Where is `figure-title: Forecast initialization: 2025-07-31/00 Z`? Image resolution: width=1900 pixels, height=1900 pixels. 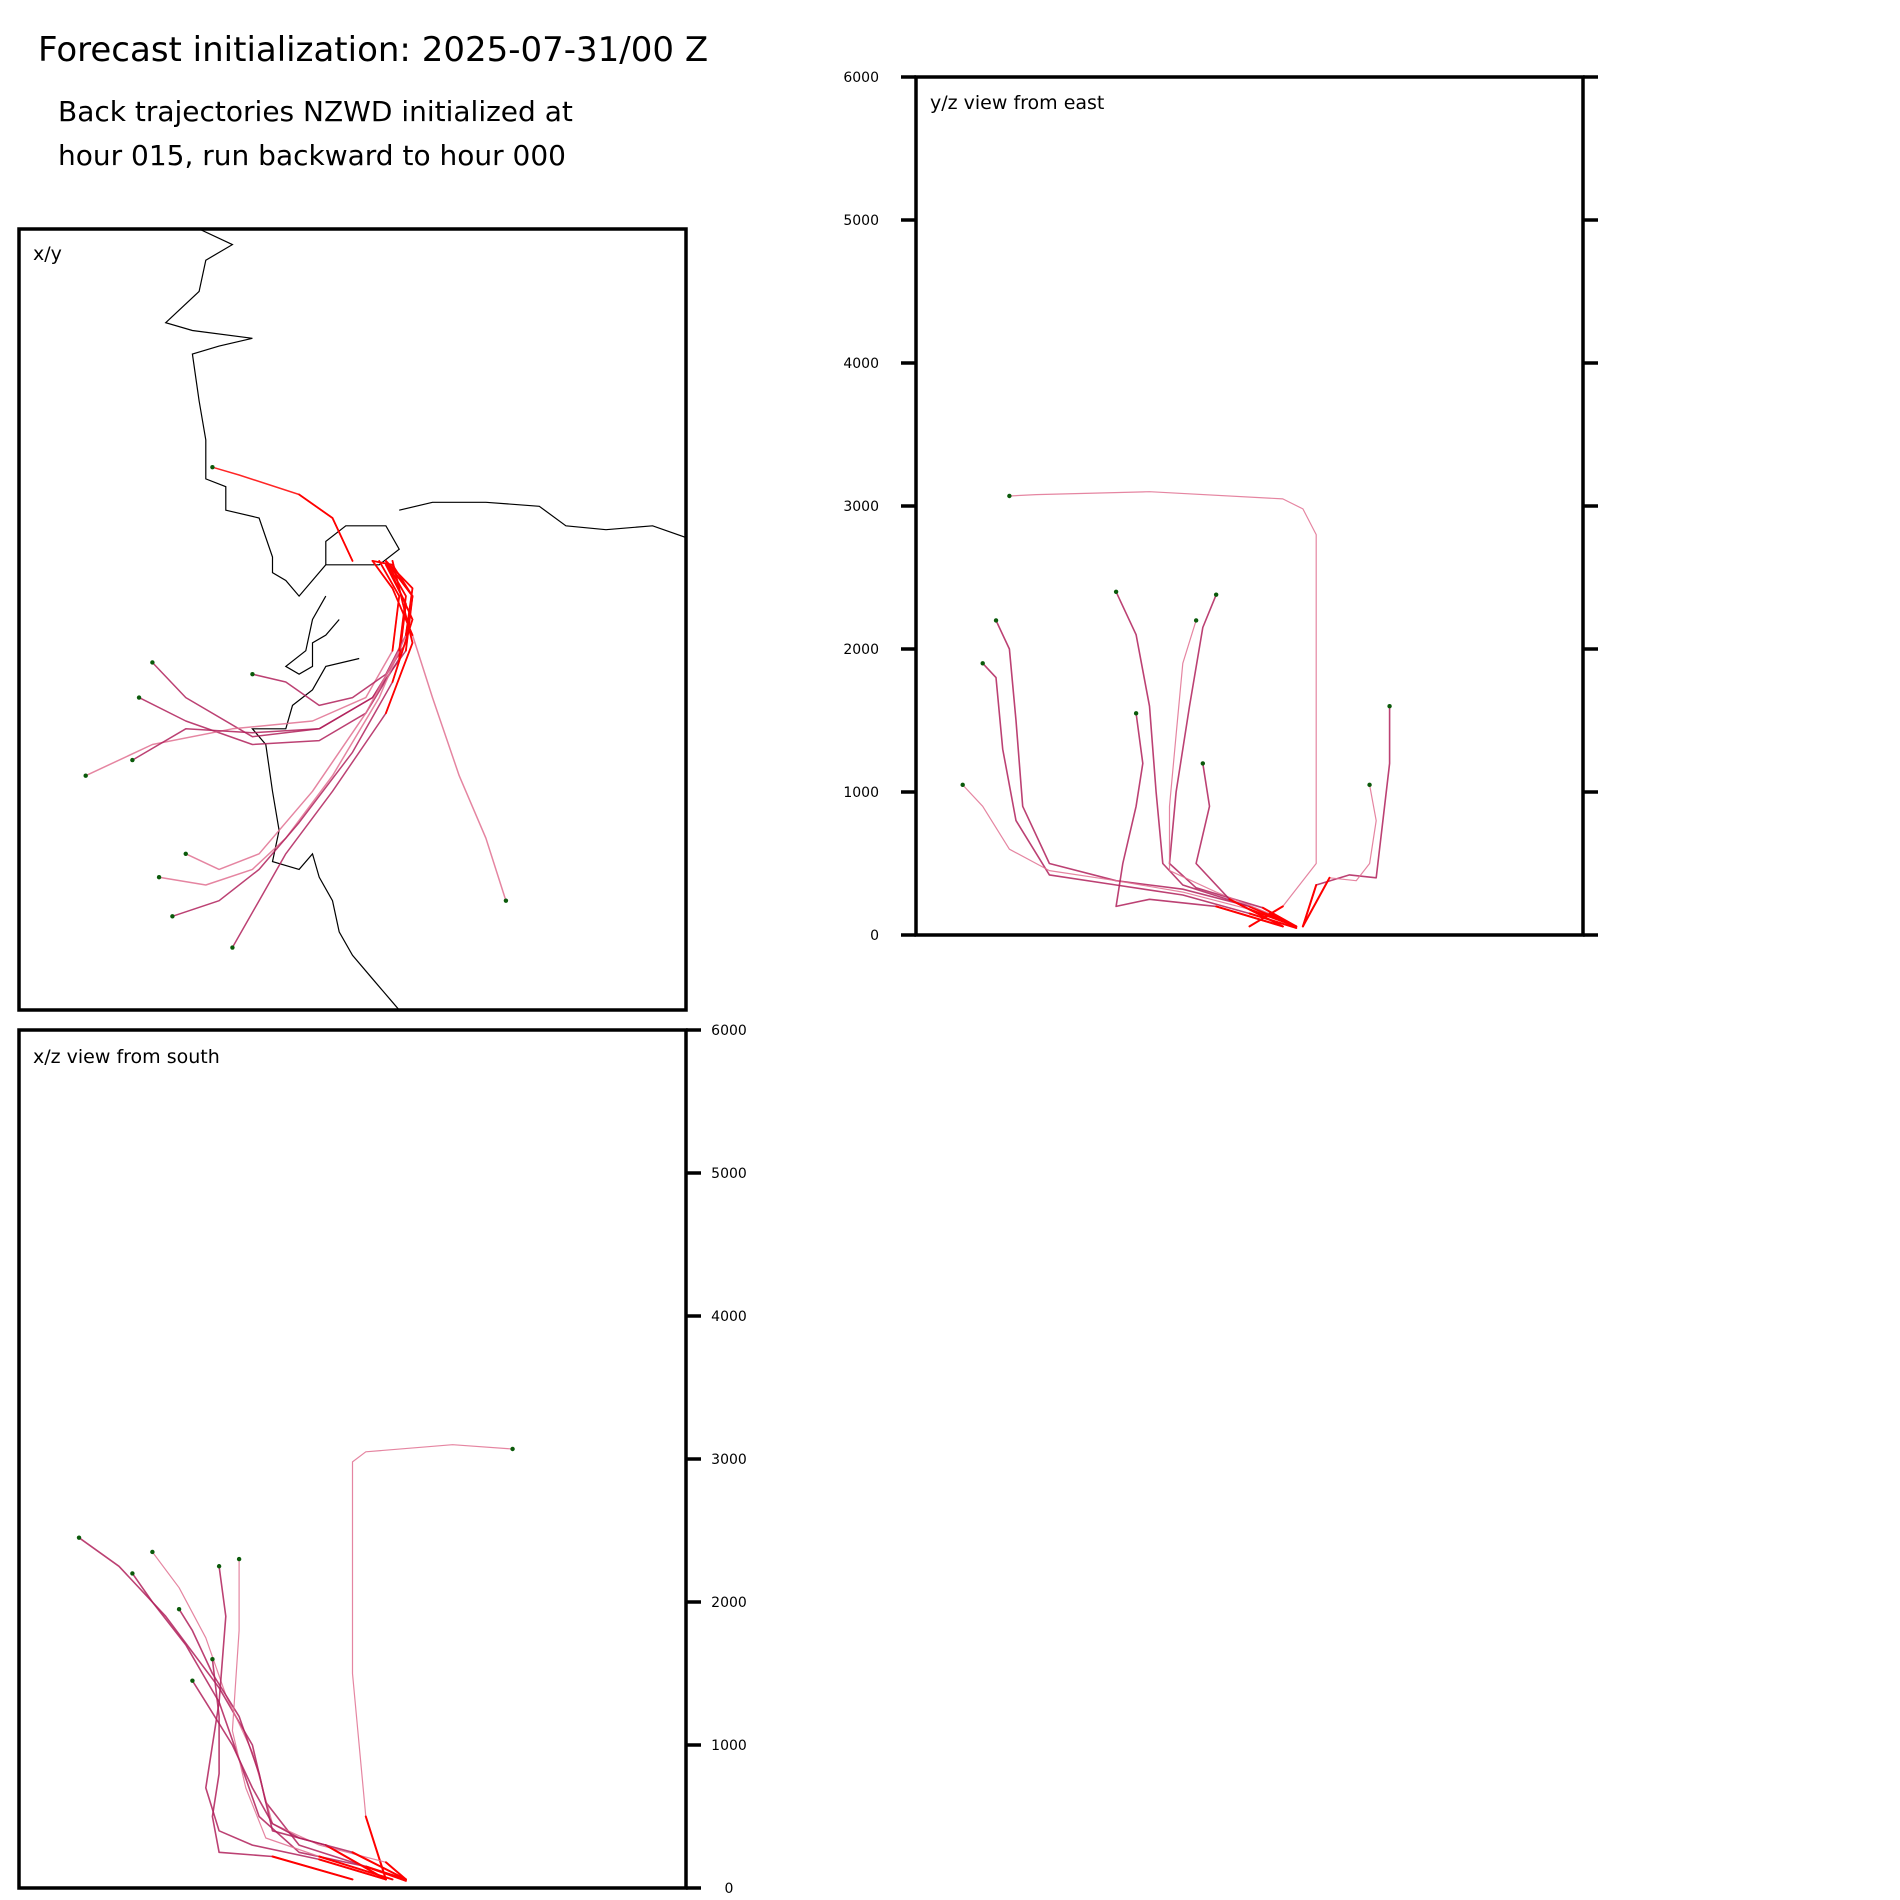 figure-title: Forecast initialization: 2025-07-31/00 Z is located at coordinates (373, 50).